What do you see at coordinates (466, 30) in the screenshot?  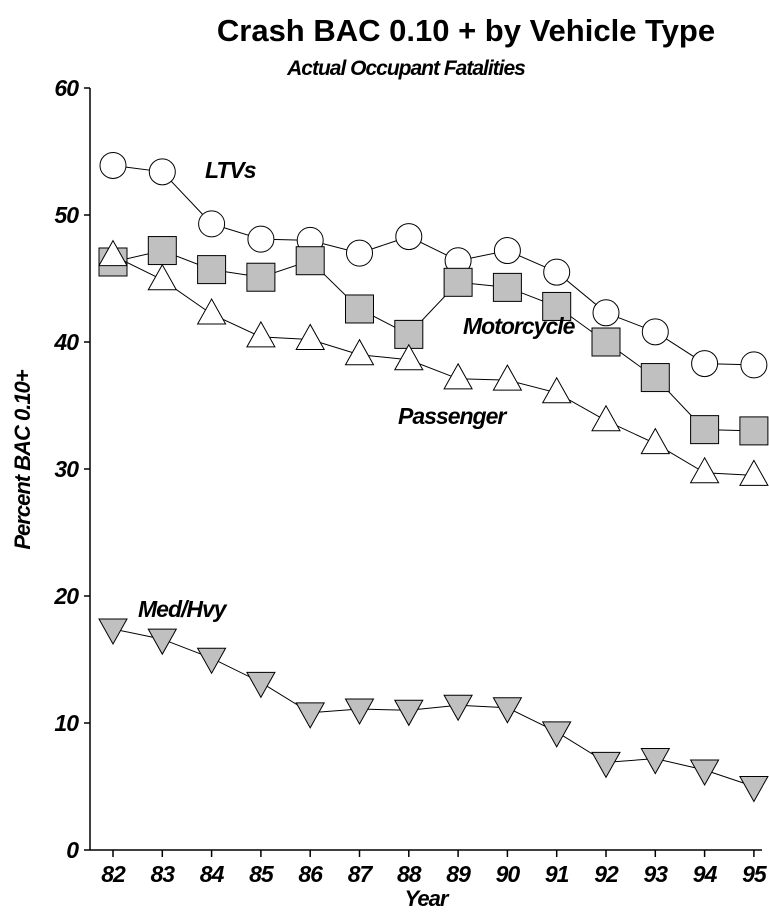 I see `chart-title: Crash BAC 0.10 + by Vehicle Type` at bounding box center [466, 30].